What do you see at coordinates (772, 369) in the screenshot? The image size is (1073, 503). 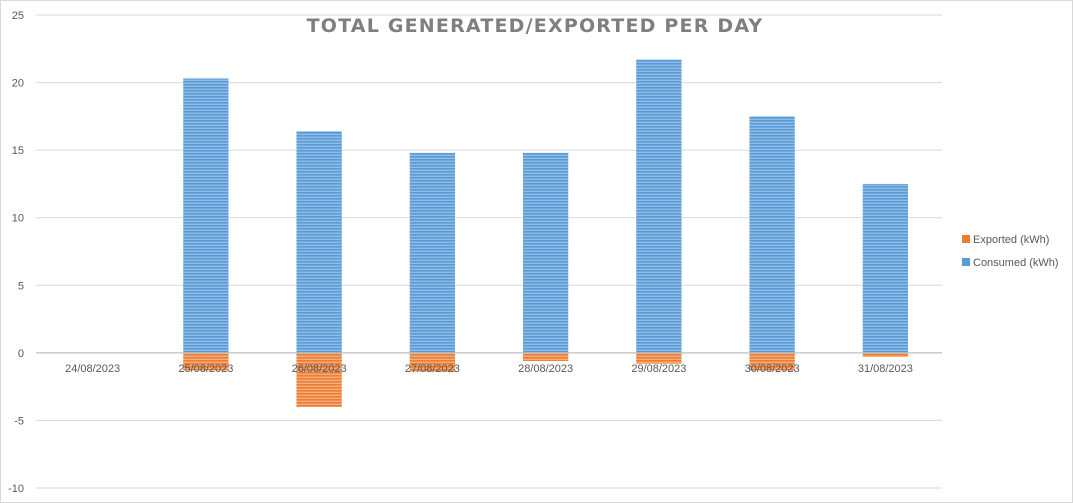 I see `x-tick-label: 30/08/2023` at bounding box center [772, 369].